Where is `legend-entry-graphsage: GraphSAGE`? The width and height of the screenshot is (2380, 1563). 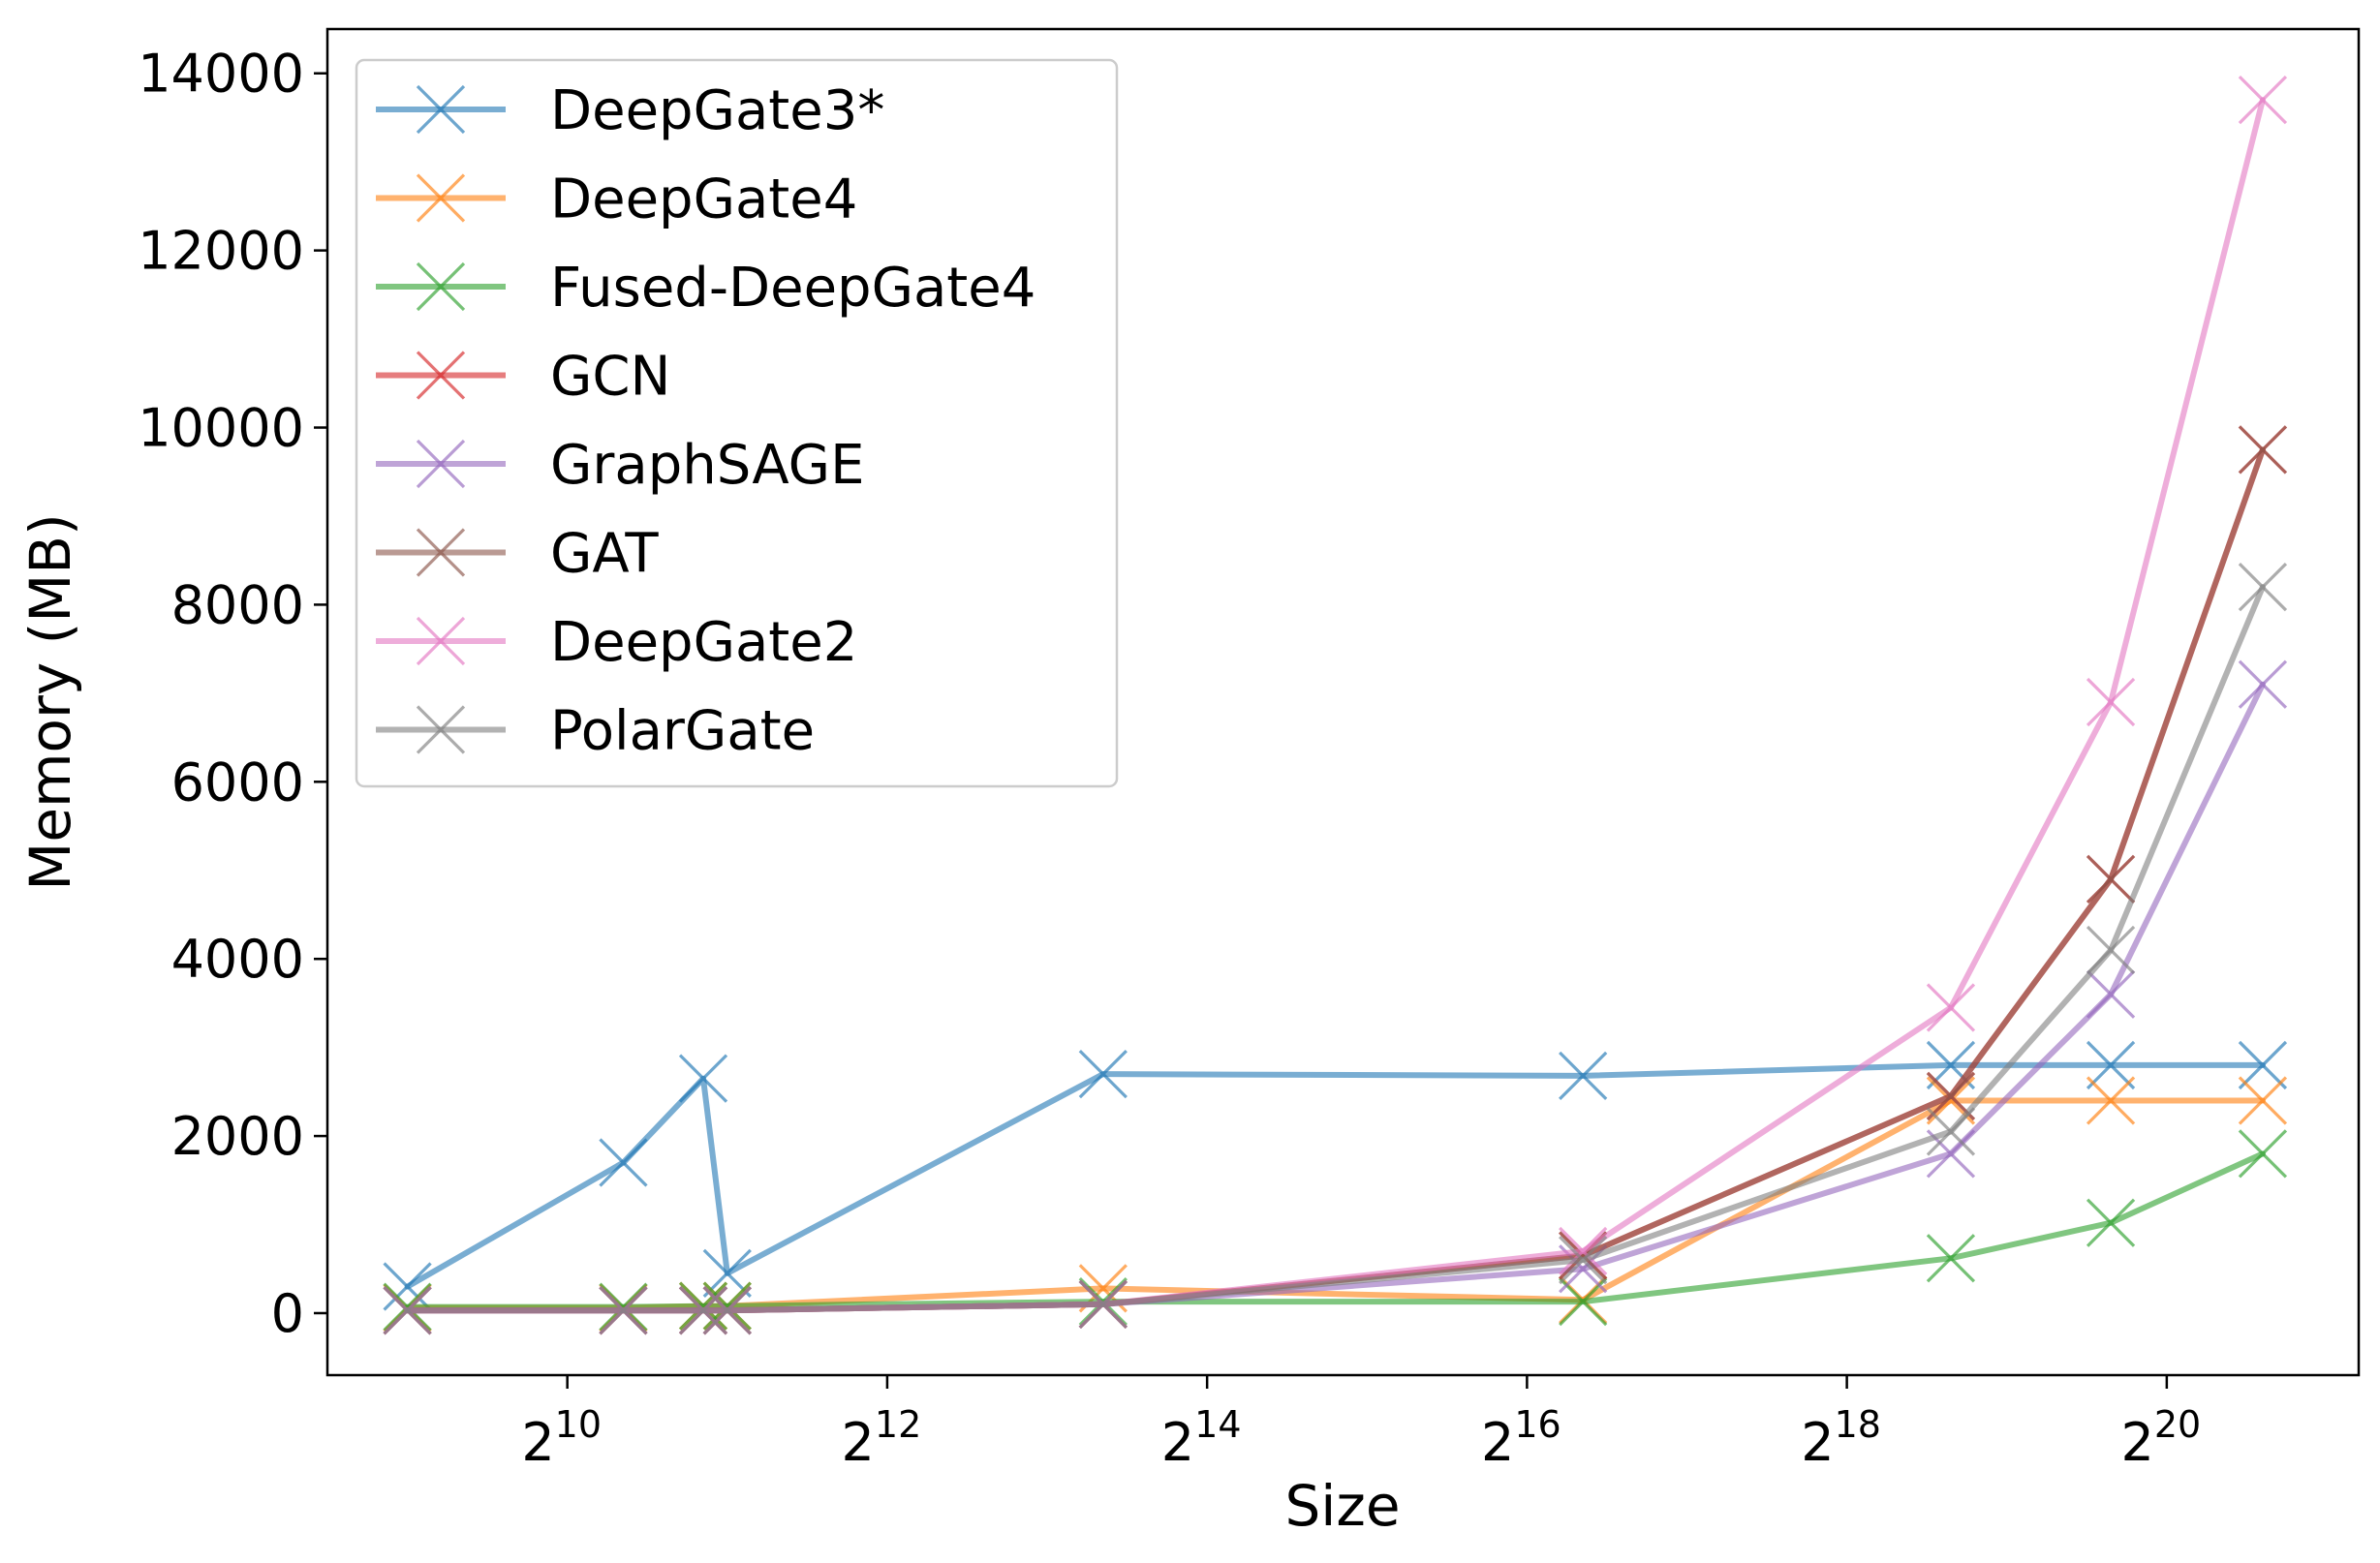 legend-entry-graphsage: GraphSAGE is located at coordinates (620, 465).